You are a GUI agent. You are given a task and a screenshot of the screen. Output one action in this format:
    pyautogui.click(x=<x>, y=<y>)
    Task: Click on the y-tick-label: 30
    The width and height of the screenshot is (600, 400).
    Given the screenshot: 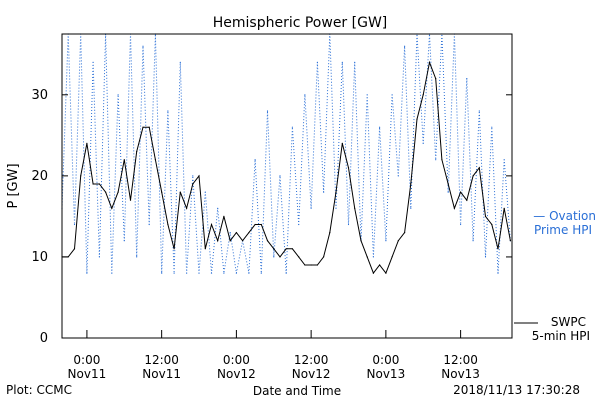 What is the action you would take?
    pyautogui.click(x=39, y=95)
    